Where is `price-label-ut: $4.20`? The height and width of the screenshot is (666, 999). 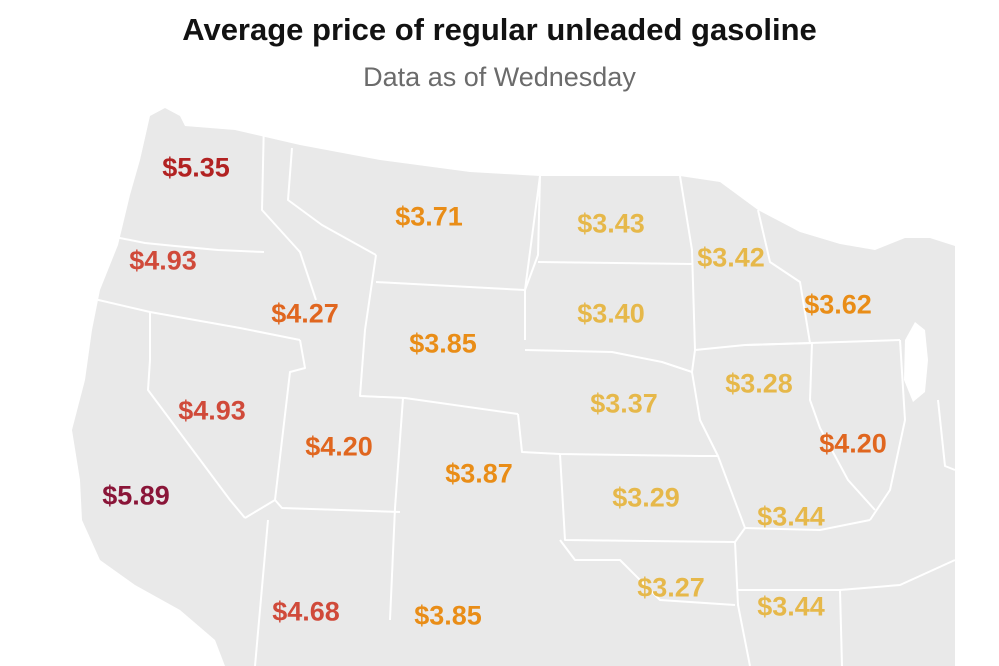
price-label-ut: $4.20 is located at coordinates (339, 446).